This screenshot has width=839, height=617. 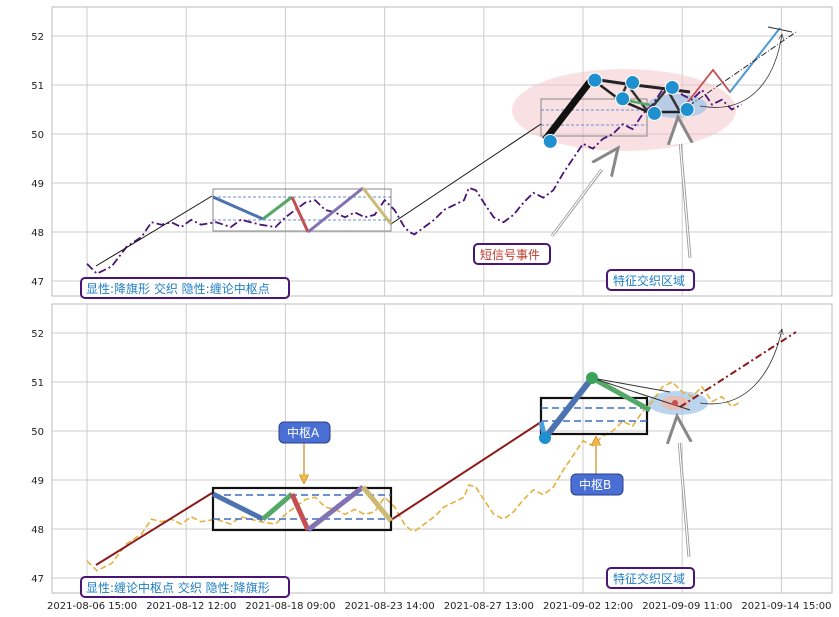 I want to click on top-markers, so click(x=618, y=110).